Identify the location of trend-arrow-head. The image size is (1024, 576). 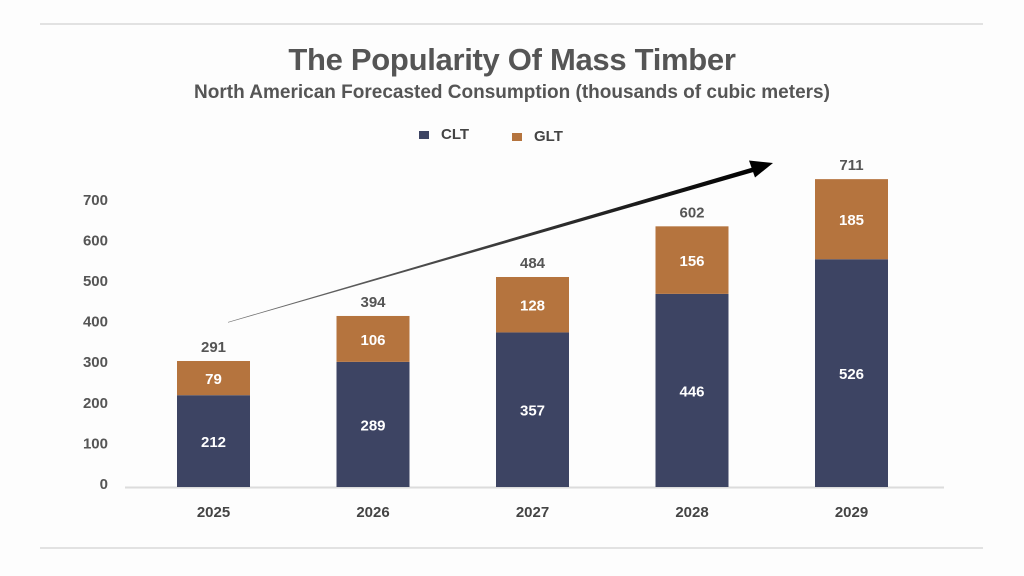
(761, 169).